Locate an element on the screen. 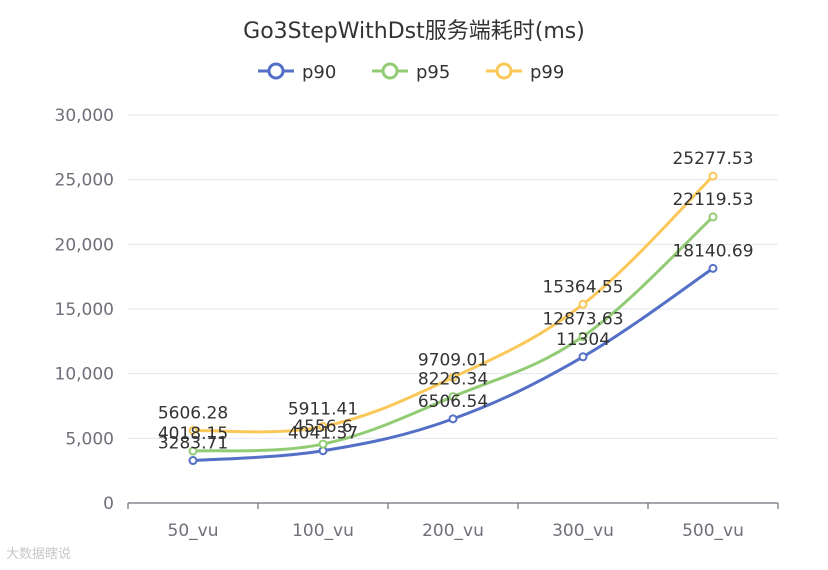 The width and height of the screenshot is (828, 570). x-tick-label: 200_vu is located at coordinates (453, 531).